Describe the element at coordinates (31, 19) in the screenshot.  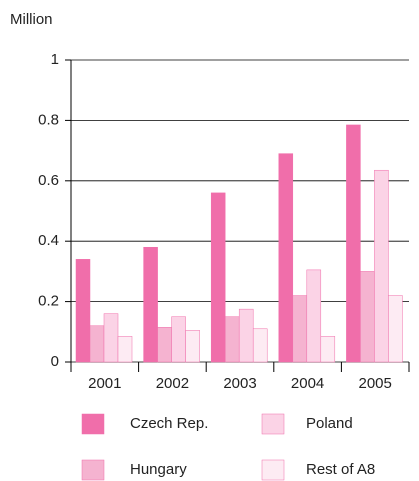
I see `y-axis-label: Million` at that location.